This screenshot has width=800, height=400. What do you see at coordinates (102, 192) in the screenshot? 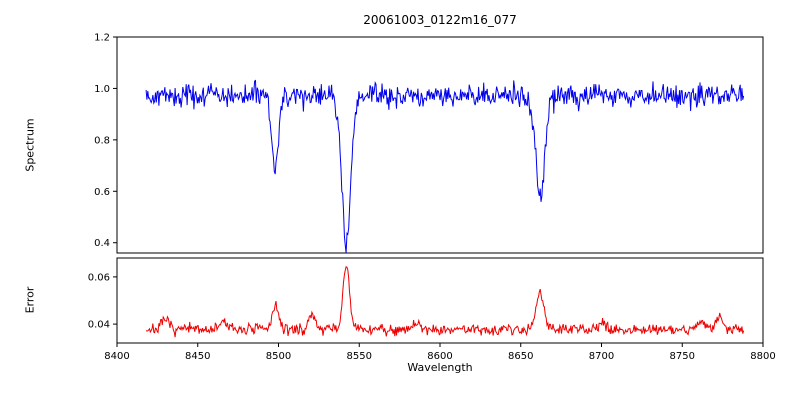
I see `svg-text: 0.6` at bounding box center [102, 192].